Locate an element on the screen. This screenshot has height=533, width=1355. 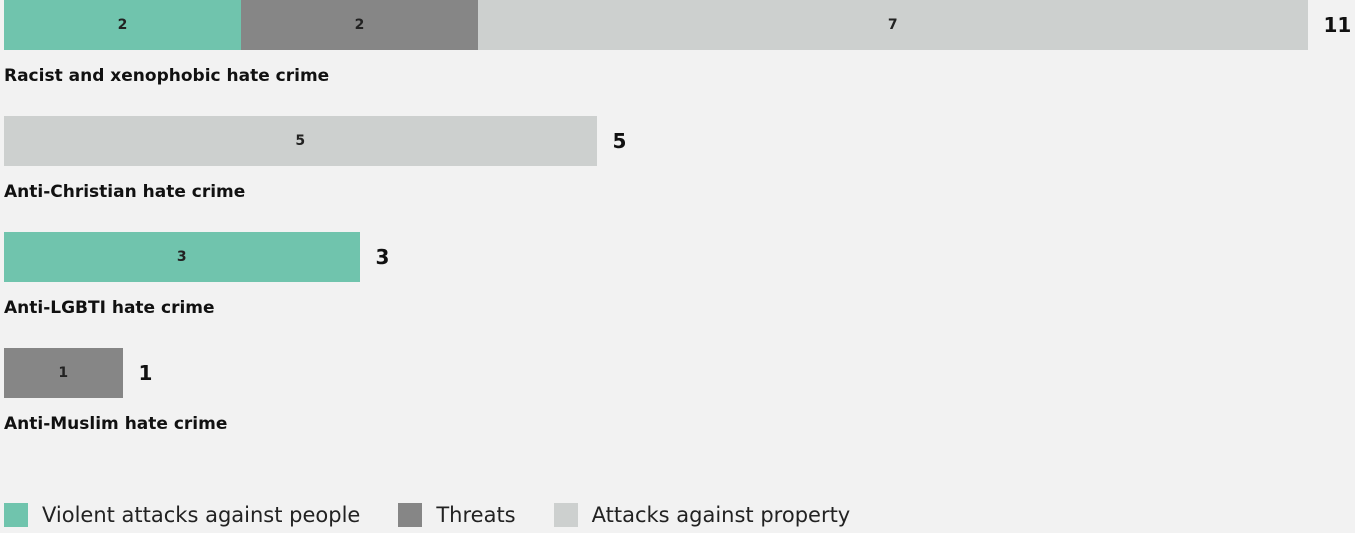
stacked-bar: 1 is located at coordinates (63, 373).